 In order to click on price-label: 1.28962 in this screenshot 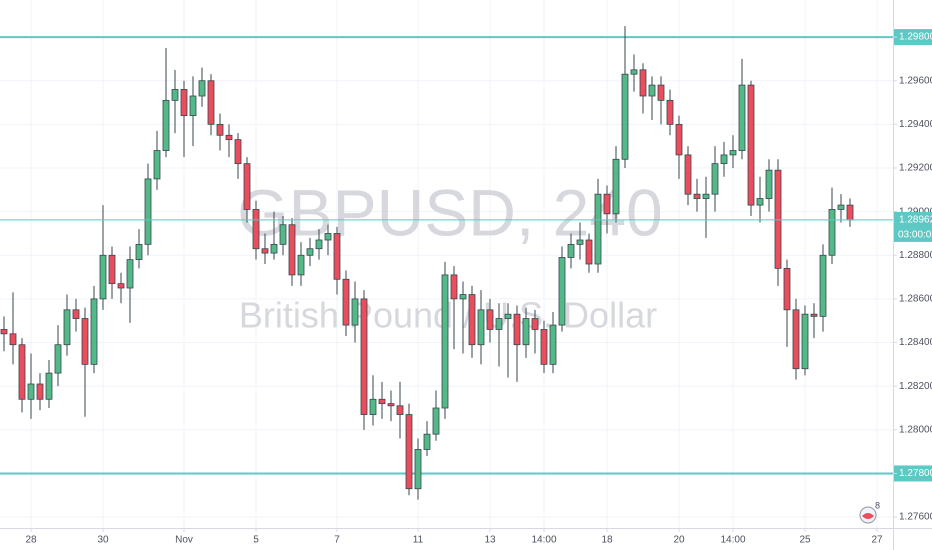, I will do `click(915, 220)`.